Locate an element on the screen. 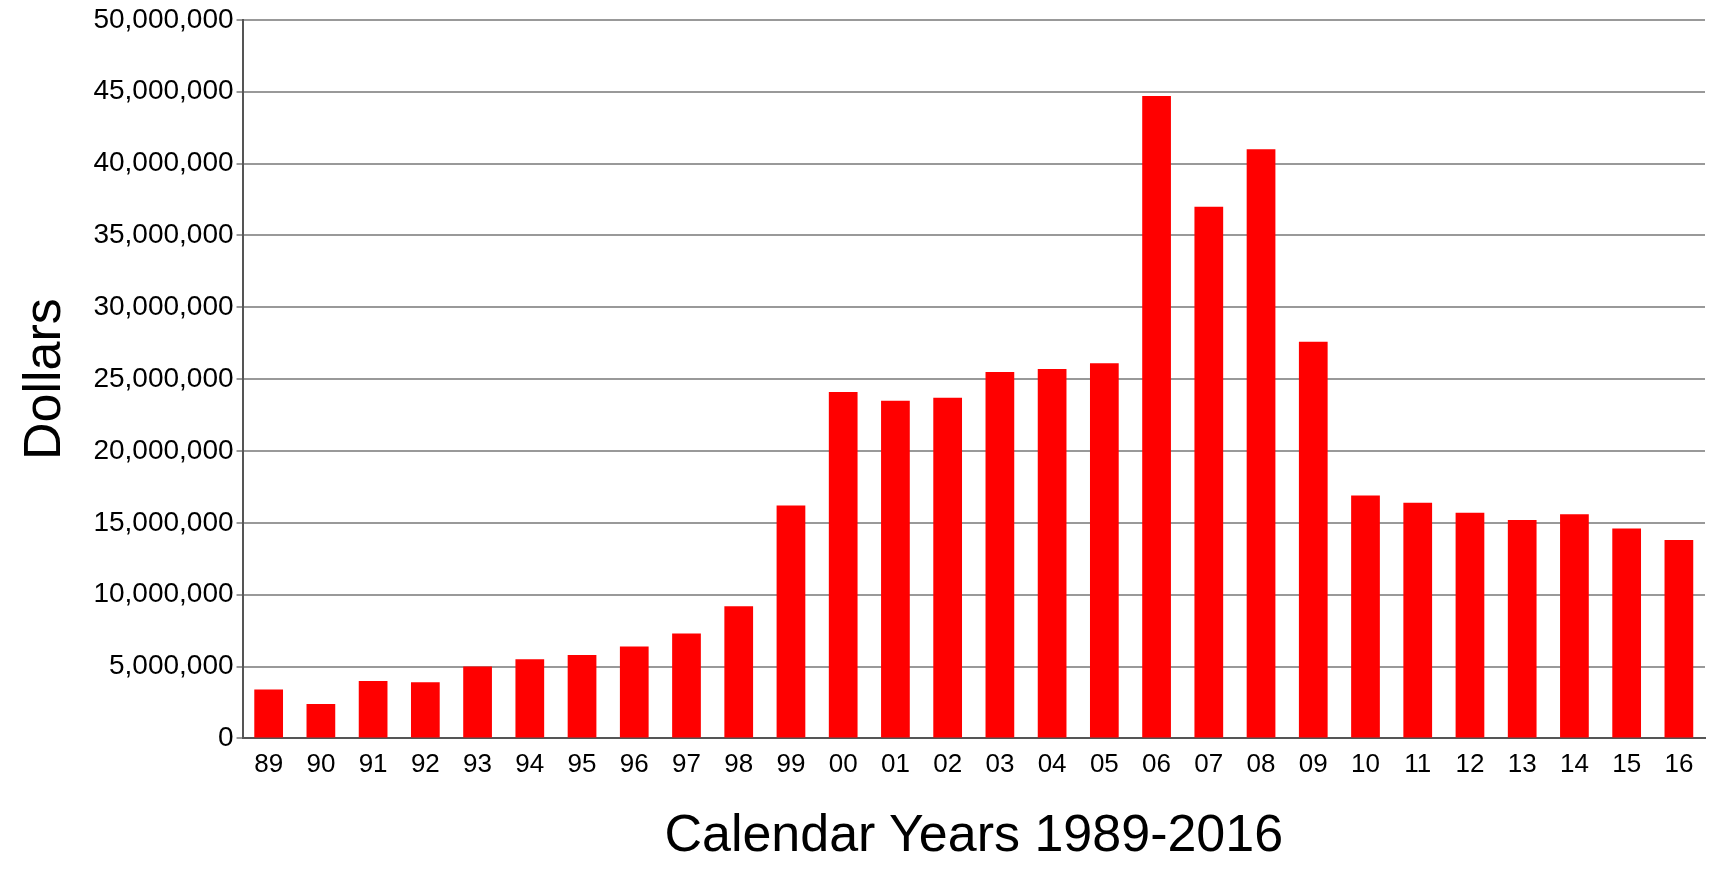  y-tick-label: 35,000,000 is located at coordinates (163, 234).